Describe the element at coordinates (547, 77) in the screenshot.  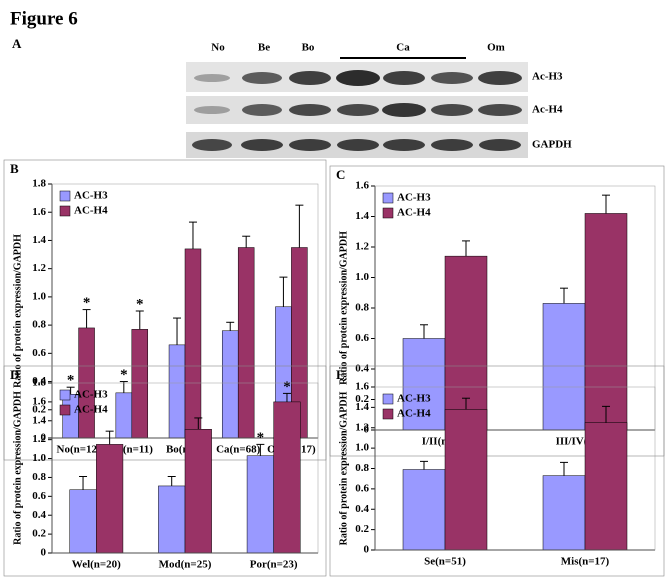
I see `blot-row-label: Ac-H3` at that location.